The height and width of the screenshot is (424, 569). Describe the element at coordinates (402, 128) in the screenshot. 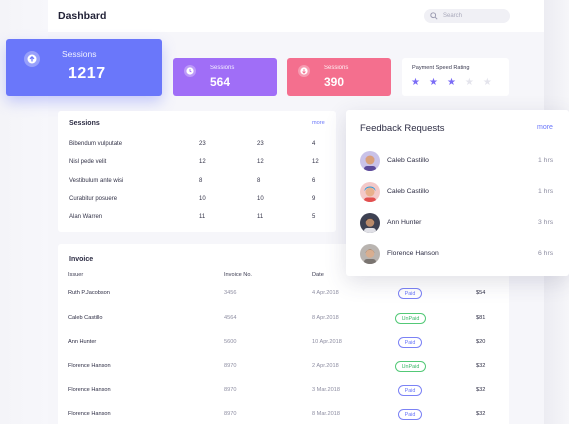

I see `feedback-title: Feedback Requests` at that location.